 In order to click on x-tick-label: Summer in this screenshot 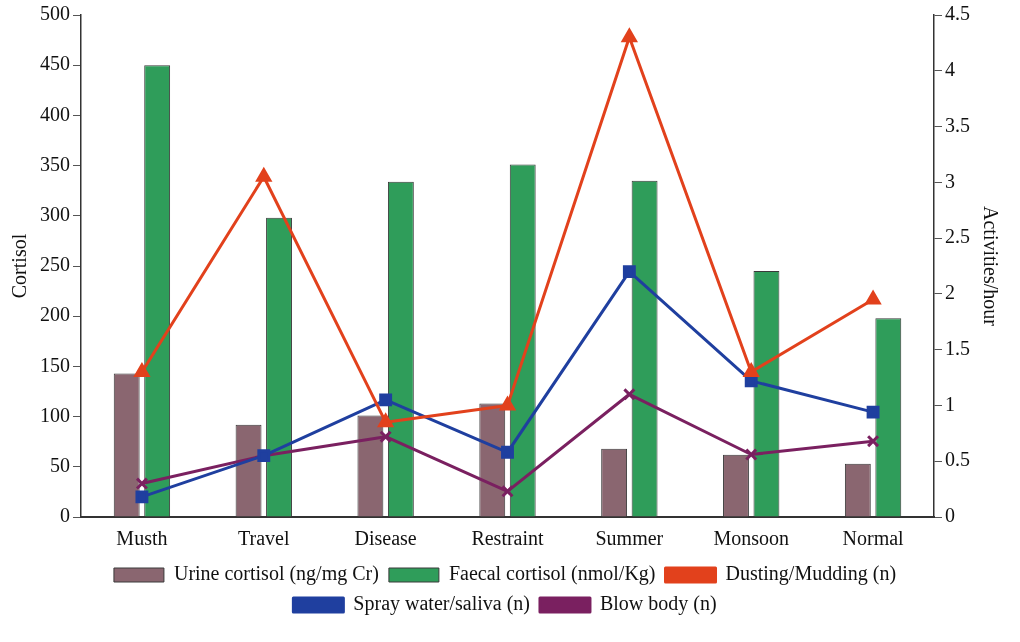, I will do `click(629, 538)`.